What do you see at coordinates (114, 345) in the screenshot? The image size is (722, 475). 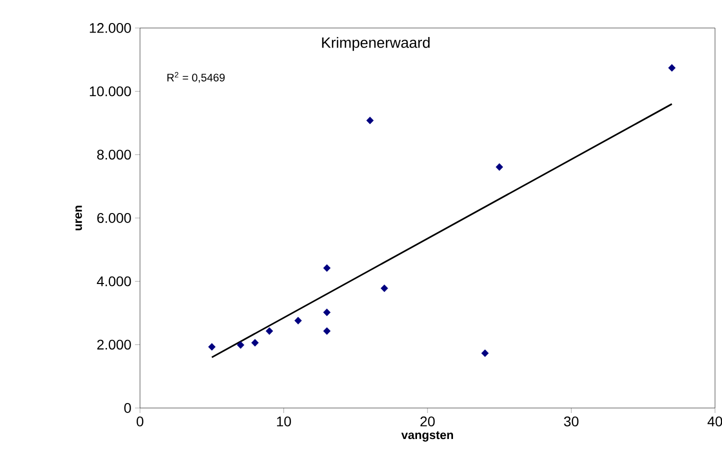 I see `y-tick-label: 2.000` at bounding box center [114, 345].